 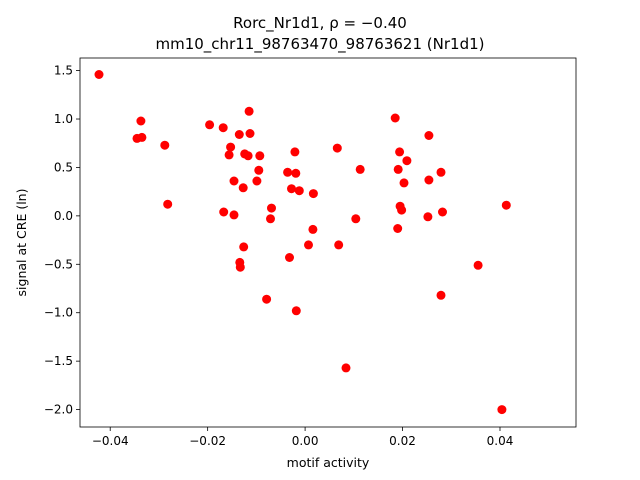 I want to click on y-tick-label: 0.0, so click(x=63, y=216).